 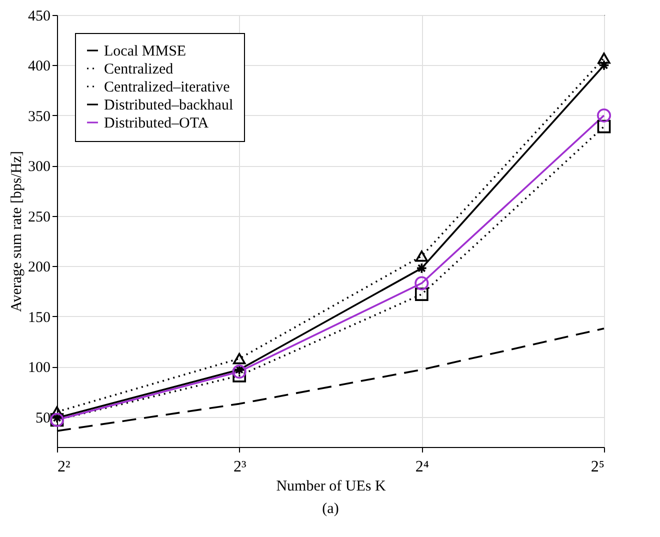 I want to click on x-tick-label: 2³, so click(x=239, y=467).